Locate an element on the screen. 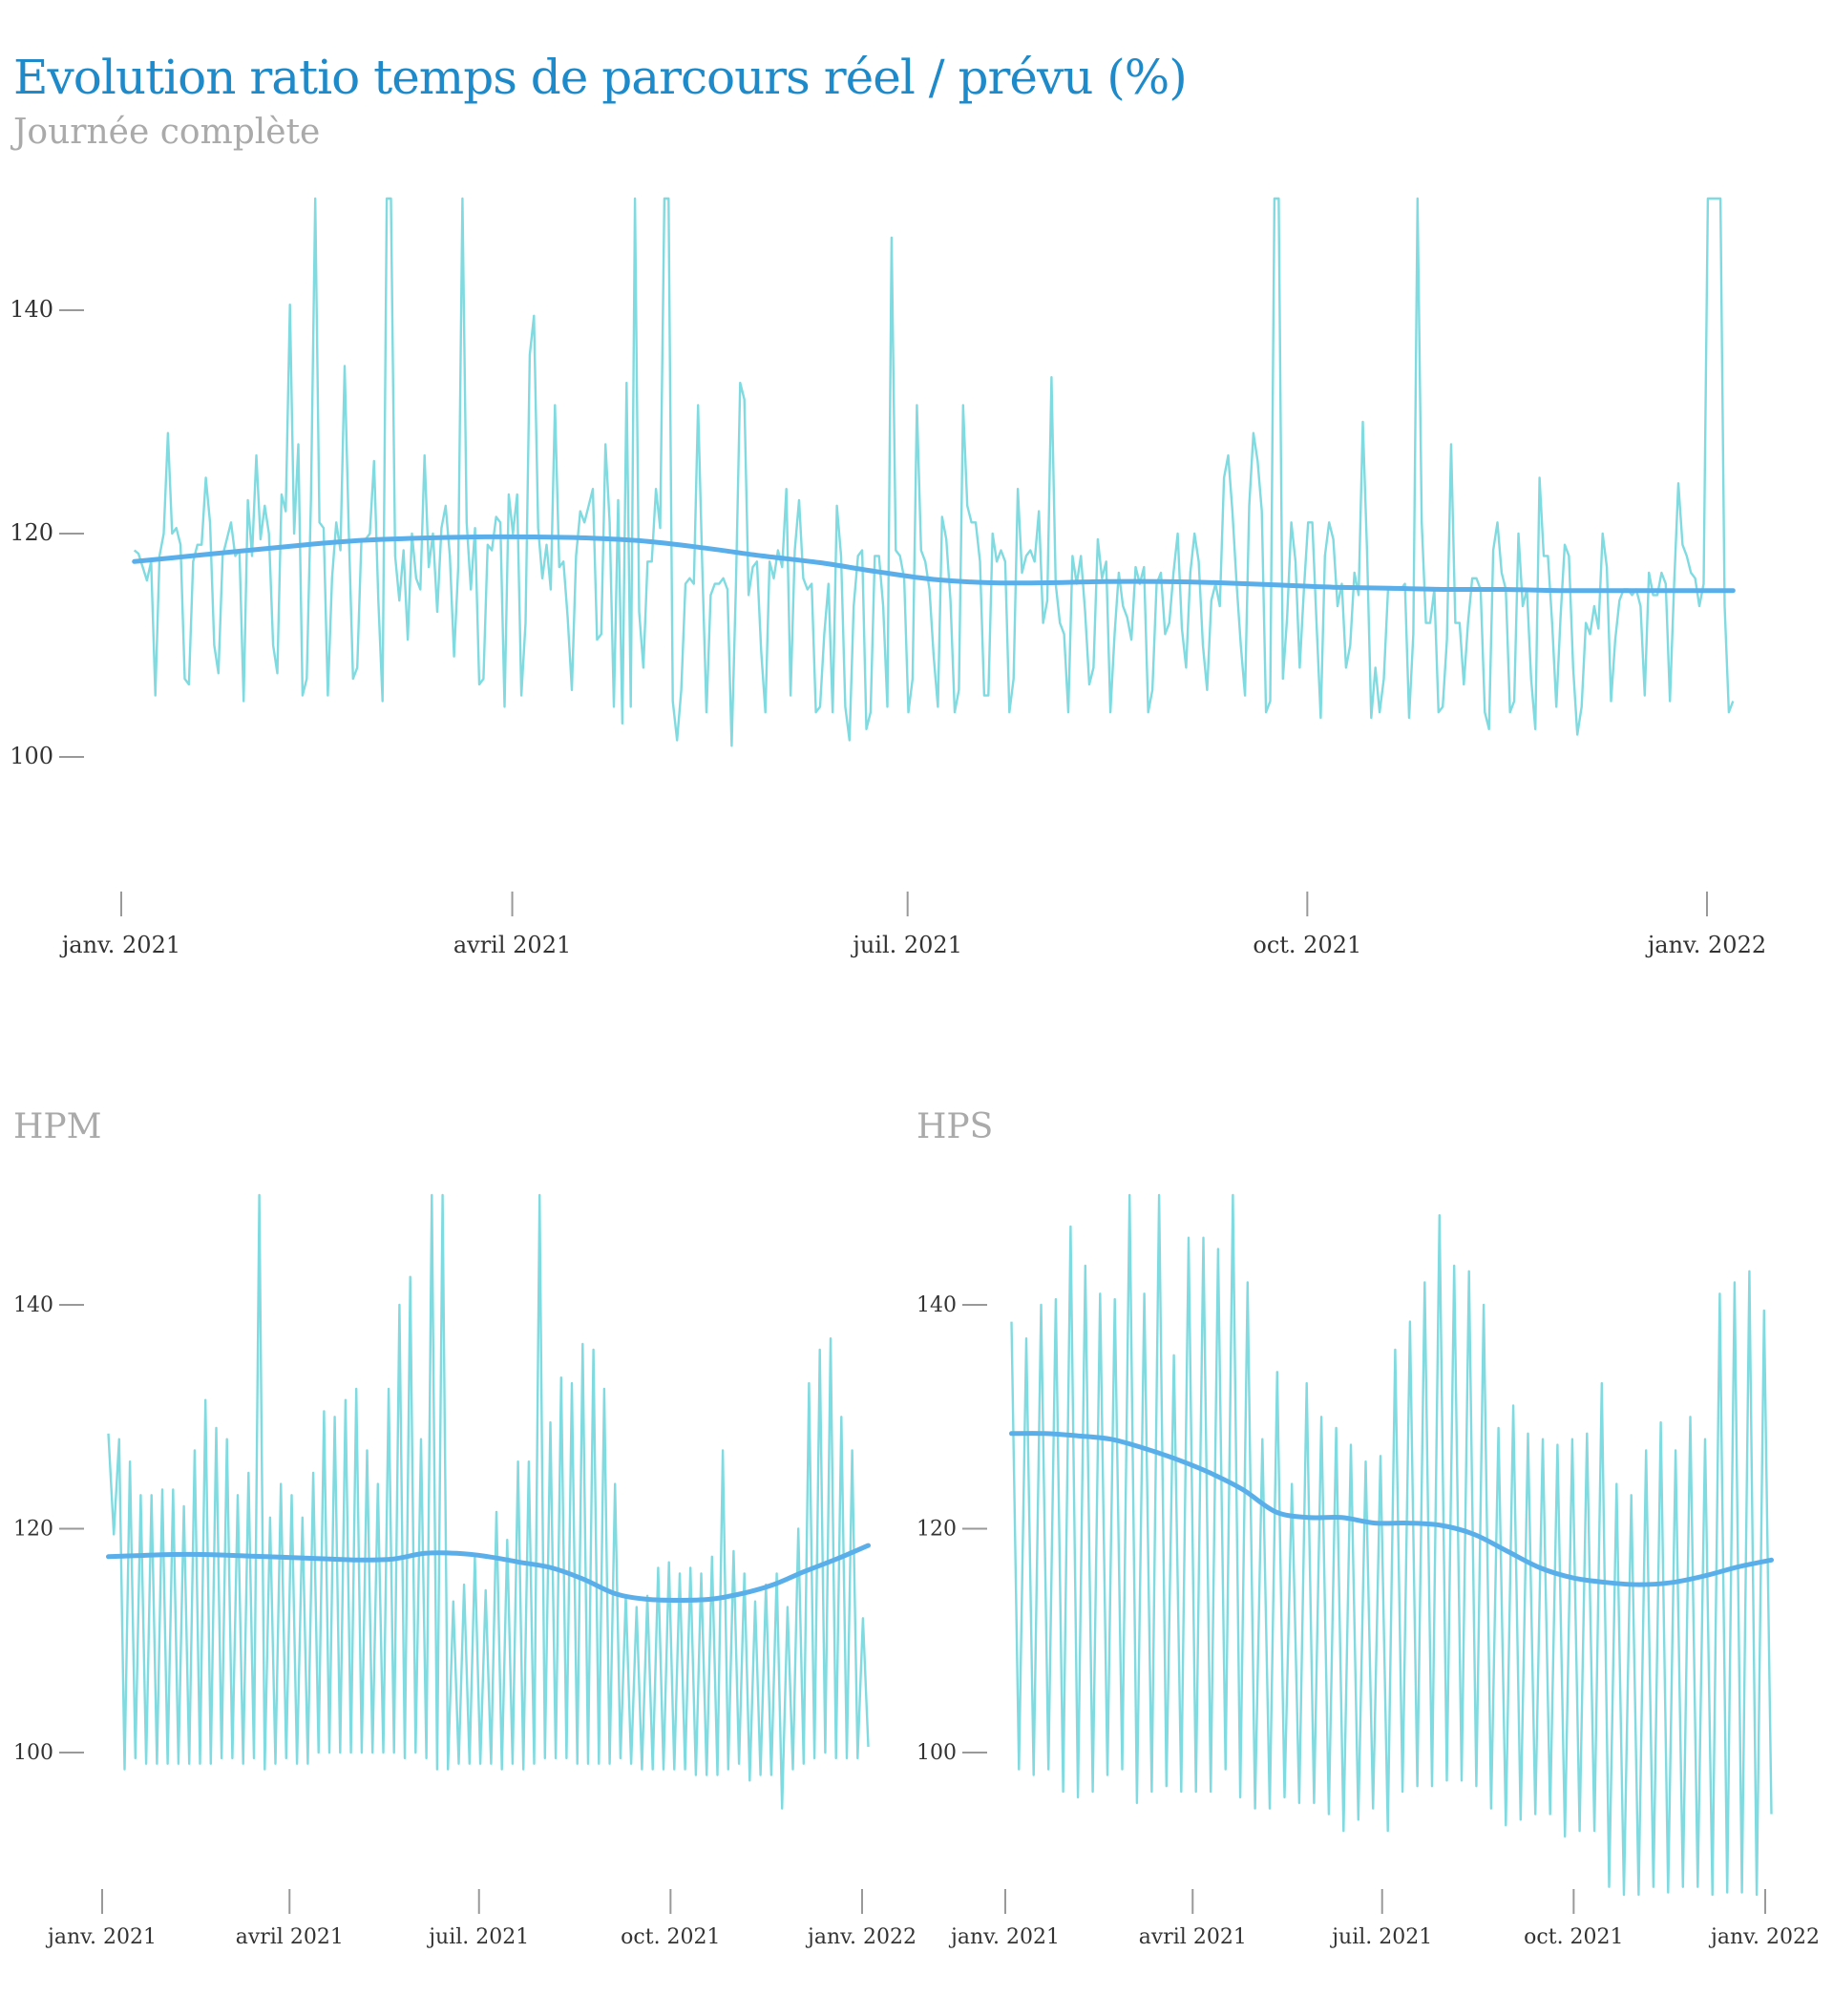  hps-raw-line is located at coordinates (1392, 1545).